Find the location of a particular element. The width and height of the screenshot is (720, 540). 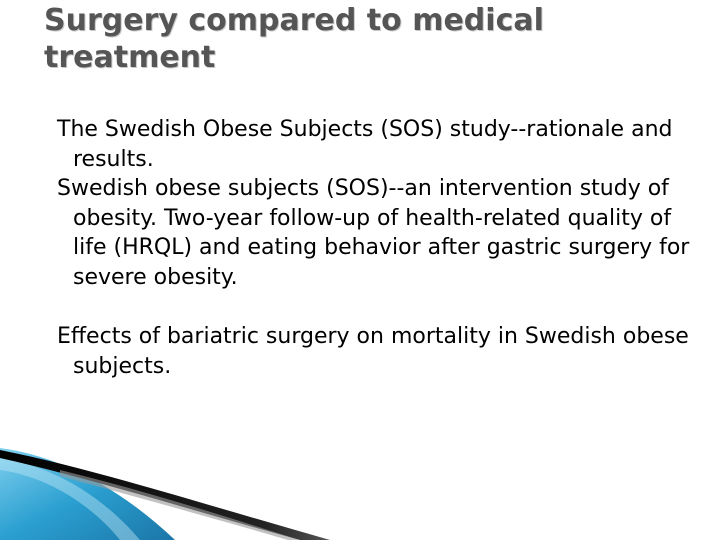

grey-swoosh is located at coordinates (180, 505).